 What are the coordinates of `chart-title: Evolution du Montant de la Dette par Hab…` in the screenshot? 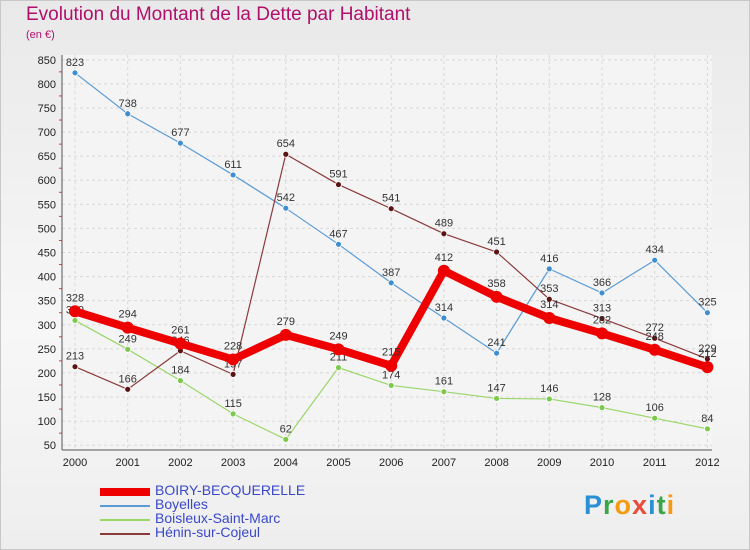 It's located at (218, 14).